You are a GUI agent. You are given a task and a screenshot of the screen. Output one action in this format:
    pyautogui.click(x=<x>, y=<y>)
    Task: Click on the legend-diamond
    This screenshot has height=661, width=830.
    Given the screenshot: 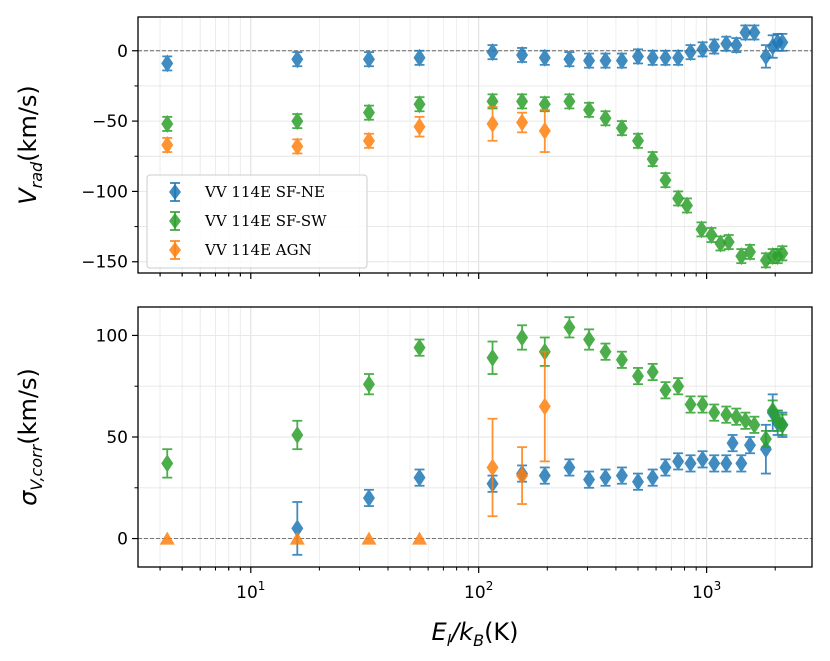 What is the action you would take?
    pyautogui.click(x=175, y=192)
    